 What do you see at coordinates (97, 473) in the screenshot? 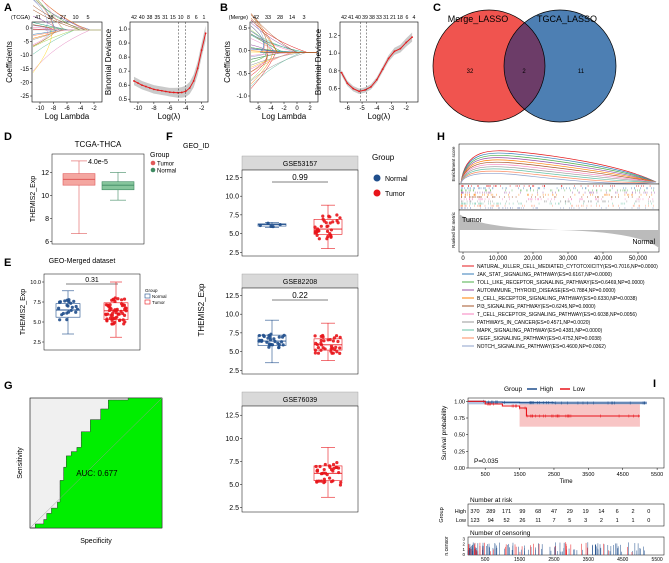
I see `auc-label: AUC: 0.677` at bounding box center [97, 473].